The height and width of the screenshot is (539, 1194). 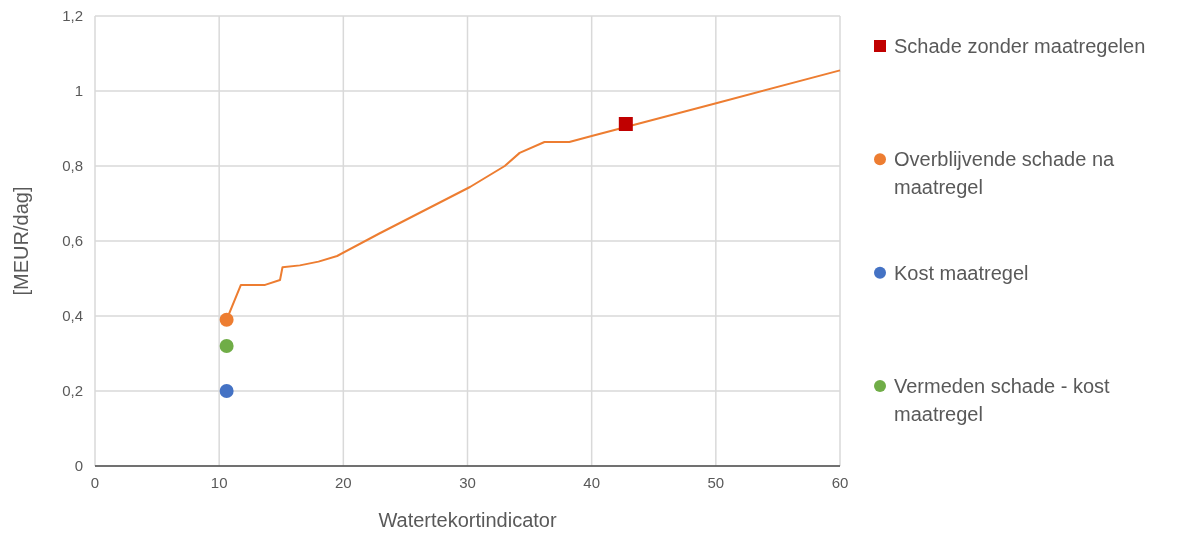 What do you see at coordinates (1005, 173) in the screenshot?
I see `legend-label: Overblijvende schade na maatregel` at bounding box center [1005, 173].